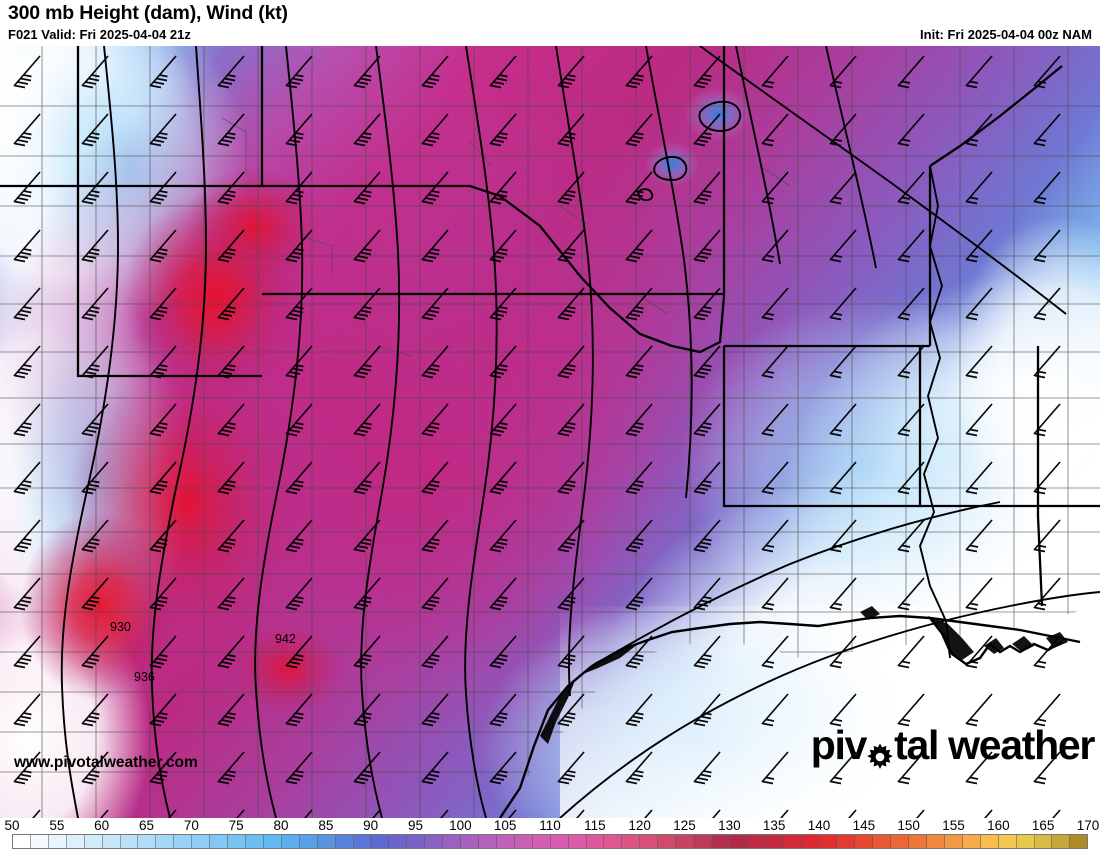  What do you see at coordinates (12, 825) in the screenshot?
I see `colorbar-tick-label: 50` at bounding box center [12, 825].